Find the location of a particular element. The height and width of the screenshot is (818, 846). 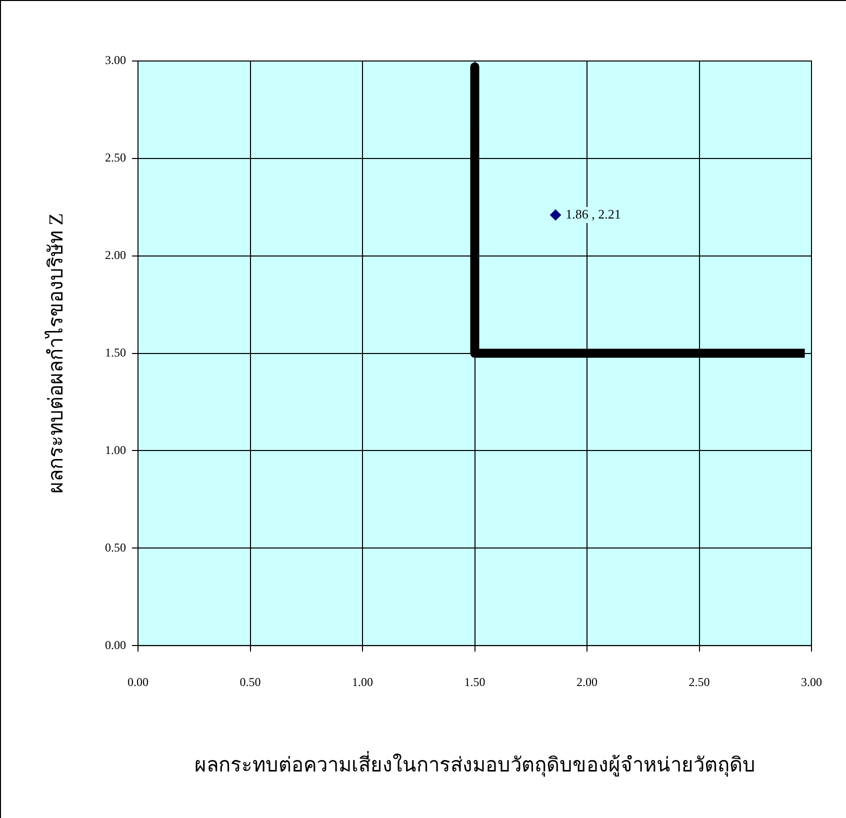

y-tick-label: 3.00 is located at coordinates (115, 60).